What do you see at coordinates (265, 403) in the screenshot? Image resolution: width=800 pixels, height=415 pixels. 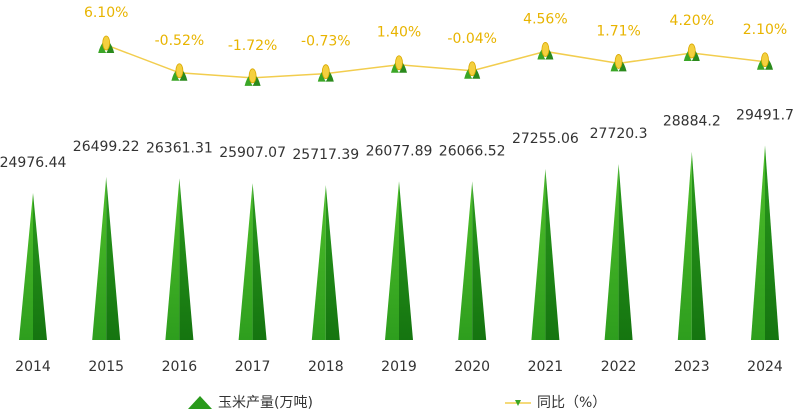 I see `legend-label: 玉米产量(万吨)` at bounding box center [265, 403].